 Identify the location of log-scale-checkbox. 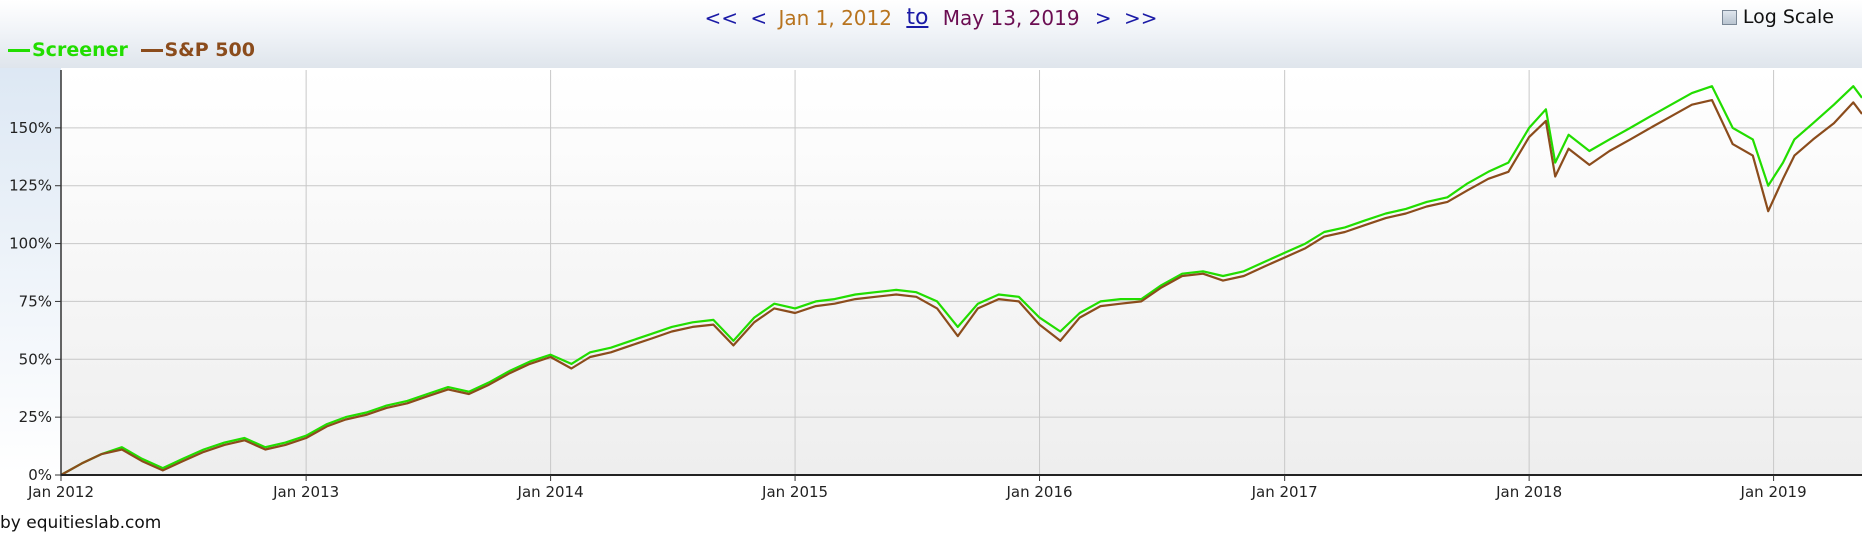
(1729, 17).